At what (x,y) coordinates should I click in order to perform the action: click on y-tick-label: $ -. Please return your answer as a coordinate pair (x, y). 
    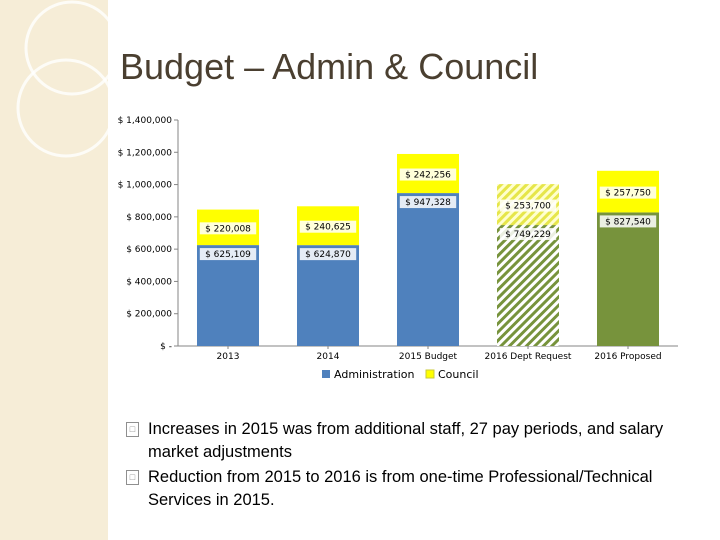
    Looking at the image, I should click on (166, 347).